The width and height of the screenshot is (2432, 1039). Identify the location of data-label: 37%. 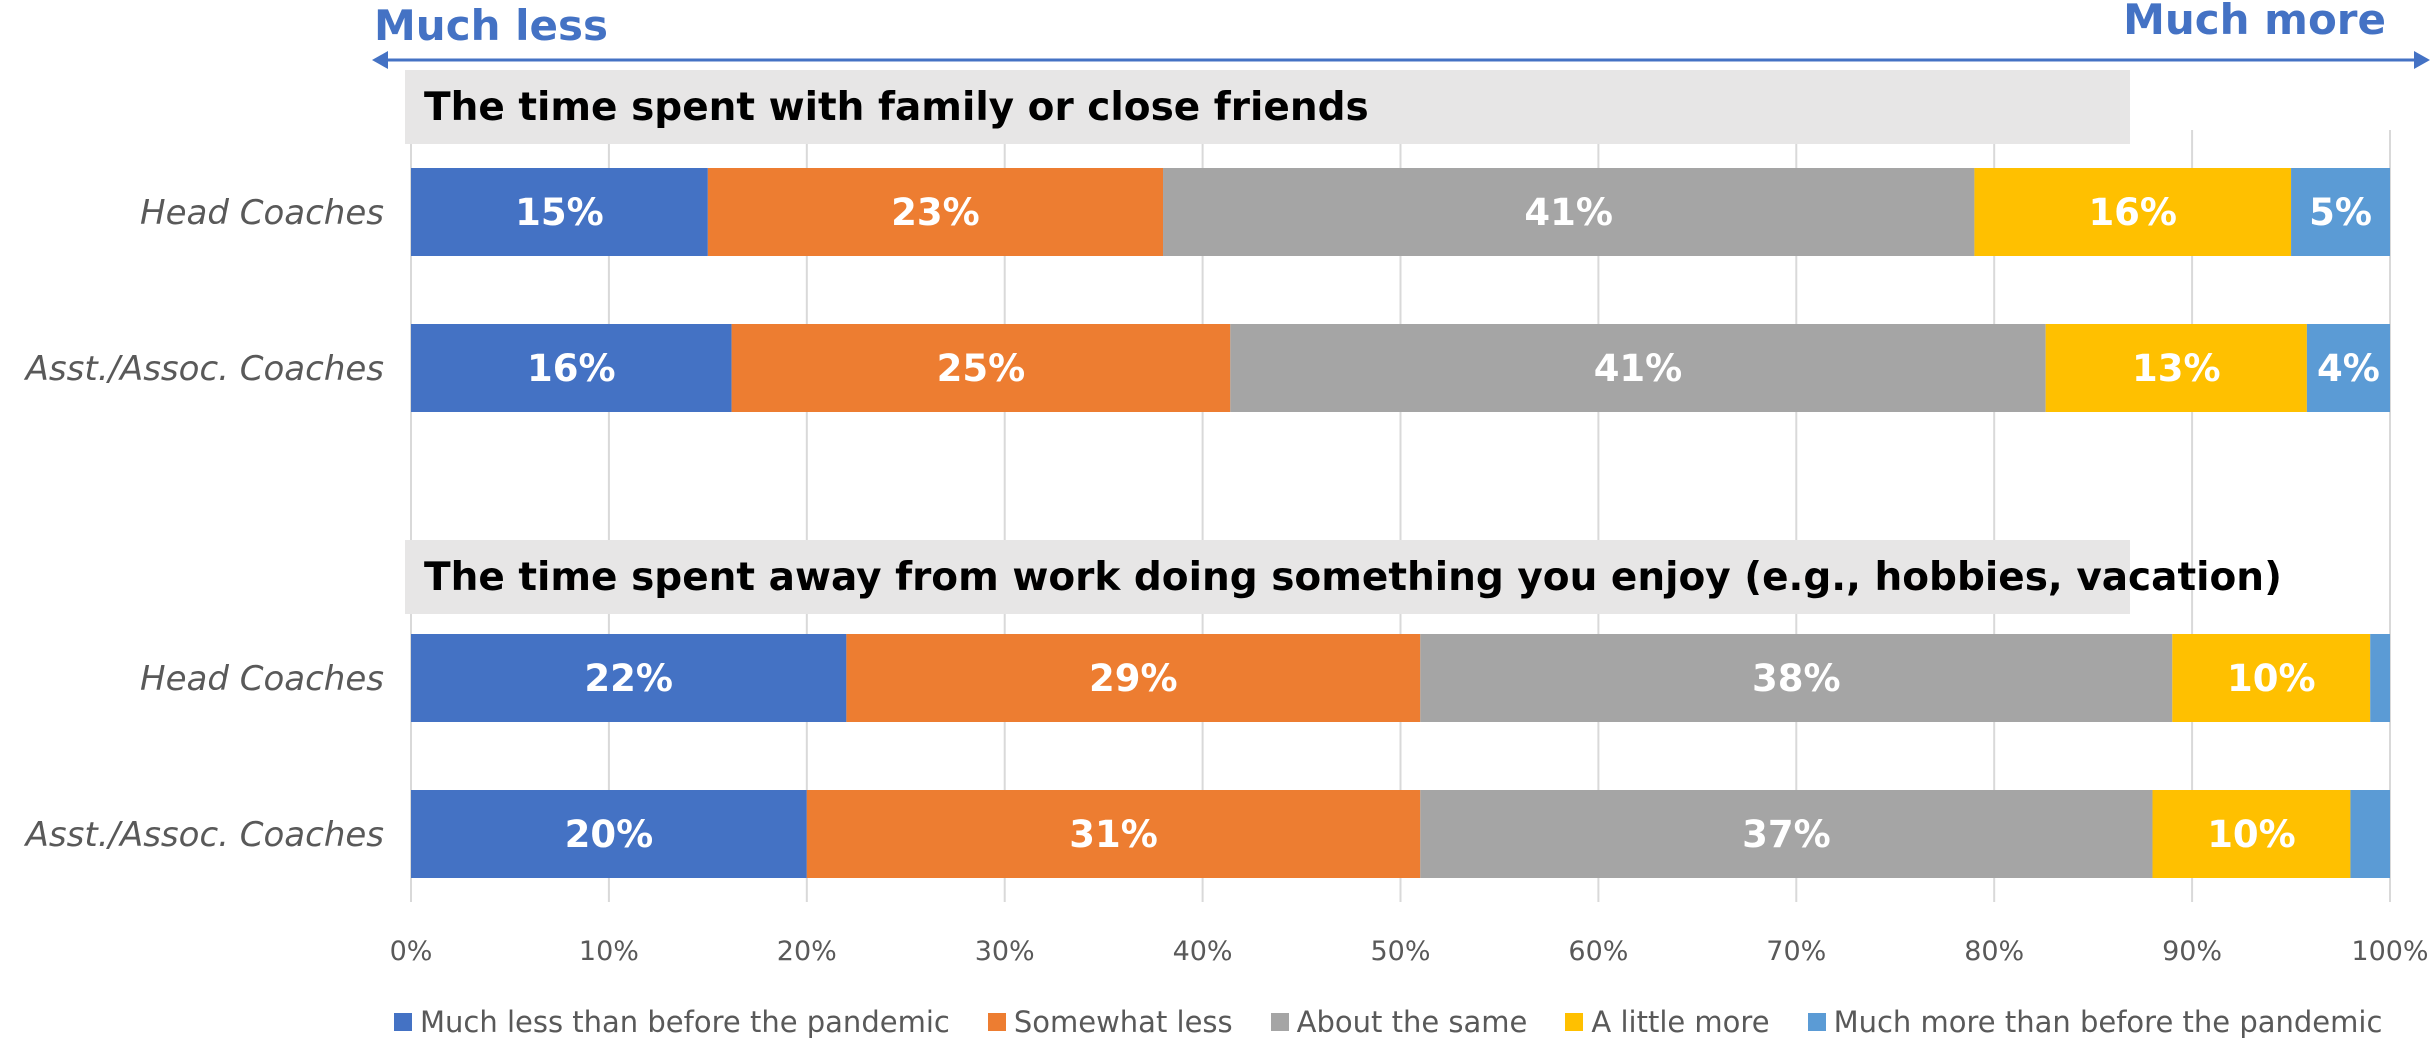
(1786, 834).